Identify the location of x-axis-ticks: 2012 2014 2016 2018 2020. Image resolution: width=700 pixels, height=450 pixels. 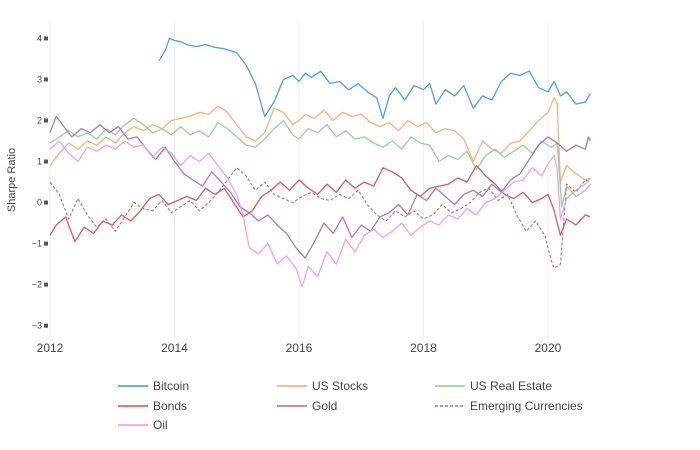
(299, 348).